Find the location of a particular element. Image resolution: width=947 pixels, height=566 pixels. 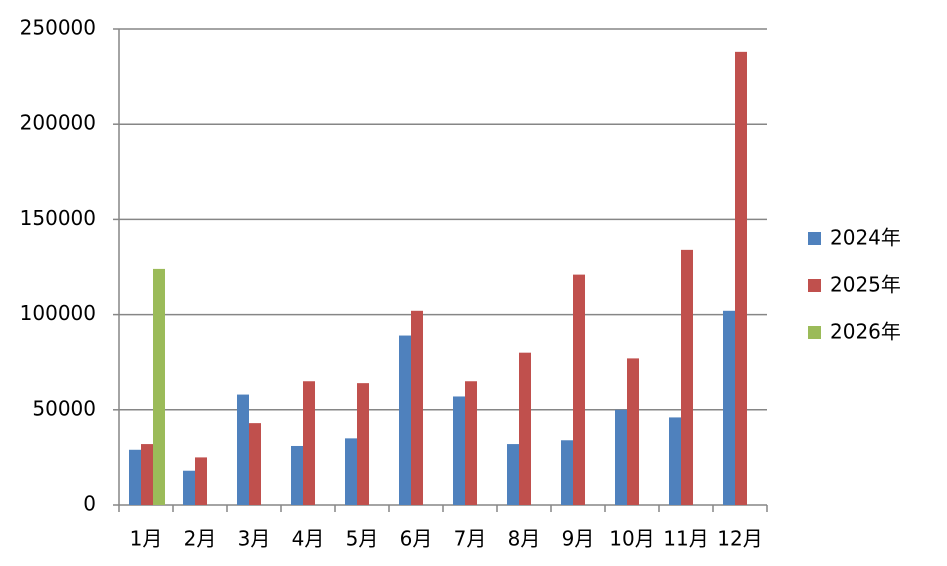

x-tick-label: 1月 is located at coordinates (146, 539).